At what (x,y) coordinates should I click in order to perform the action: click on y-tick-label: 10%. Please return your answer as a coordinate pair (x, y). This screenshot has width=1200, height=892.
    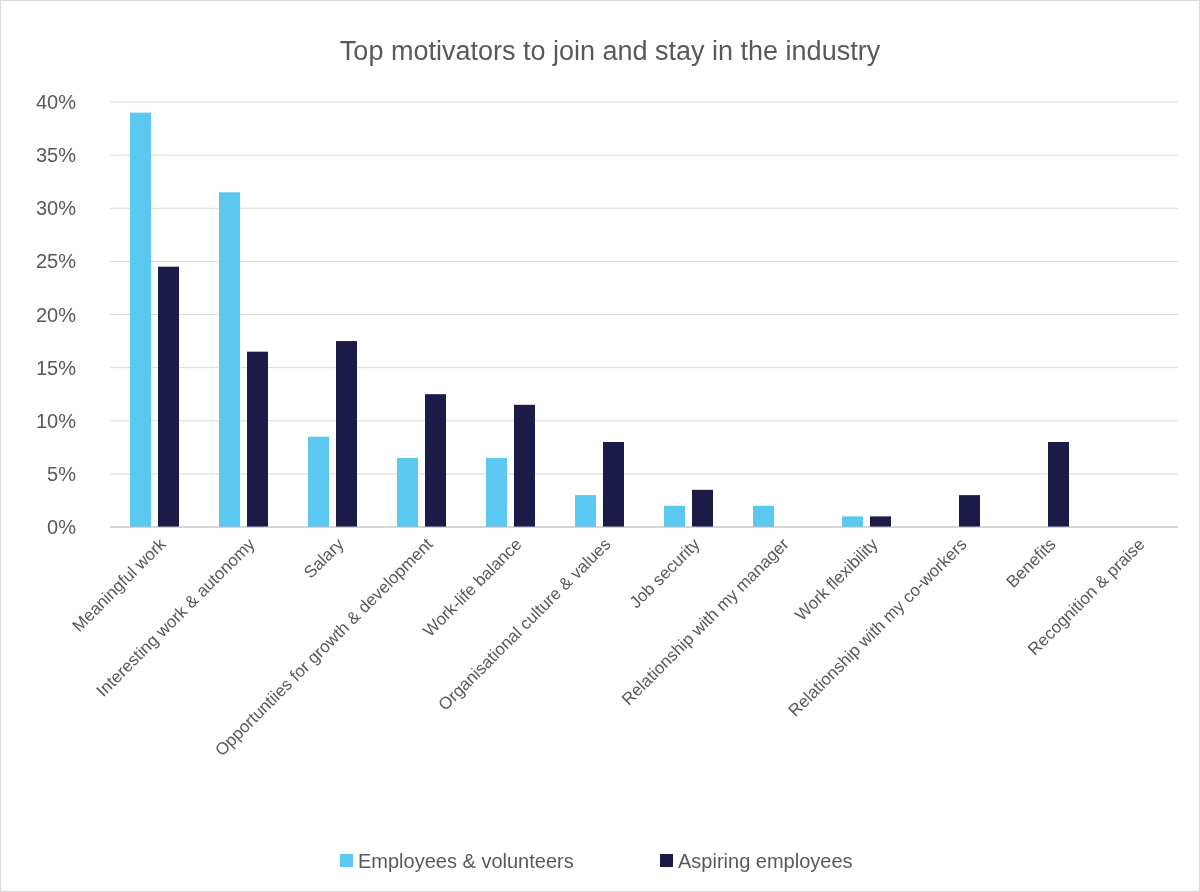
    Looking at the image, I should click on (56, 420).